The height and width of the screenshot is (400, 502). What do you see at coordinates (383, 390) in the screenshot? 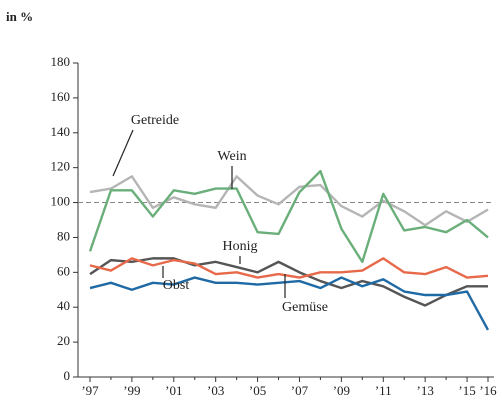
I see `x-tick-label: ’11` at bounding box center [383, 390].